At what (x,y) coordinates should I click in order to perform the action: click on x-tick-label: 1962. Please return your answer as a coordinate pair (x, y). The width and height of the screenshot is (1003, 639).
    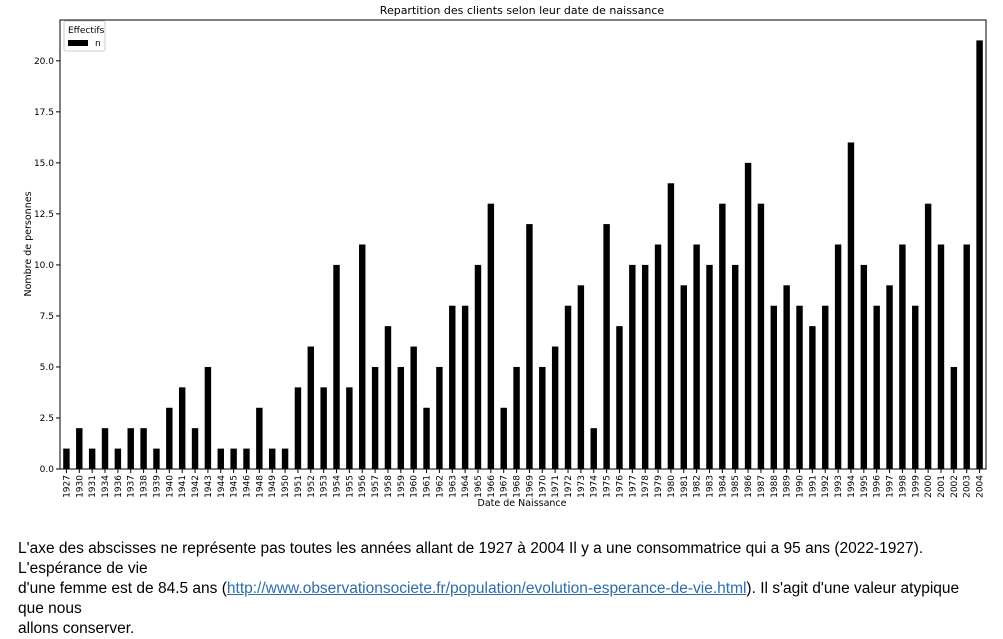
    Looking at the image, I should click on (440, 486).